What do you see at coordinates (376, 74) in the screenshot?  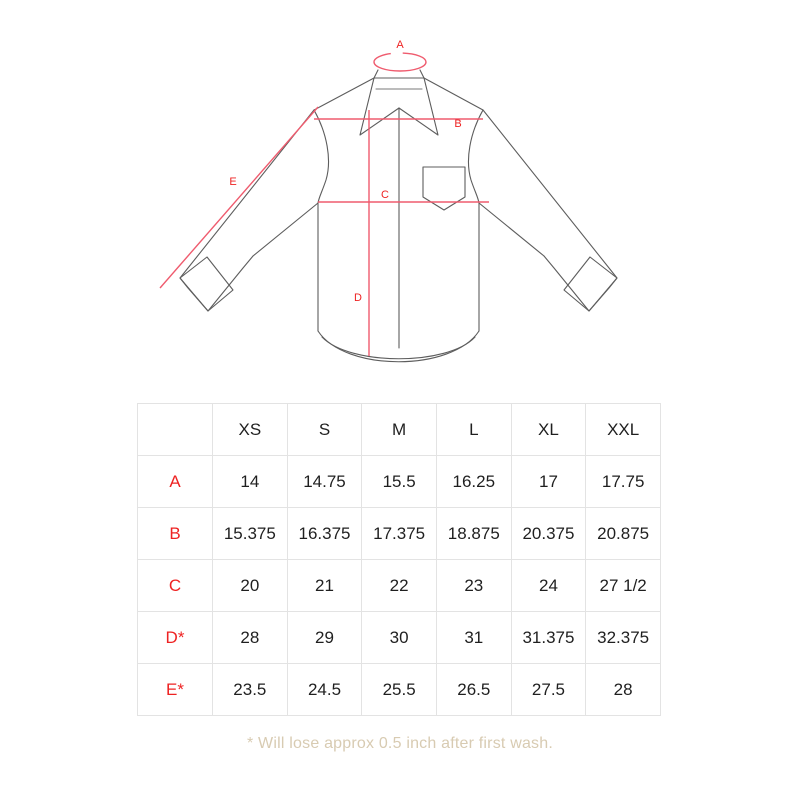 I see `collar-stand-left` at bounding box center [376, 74].